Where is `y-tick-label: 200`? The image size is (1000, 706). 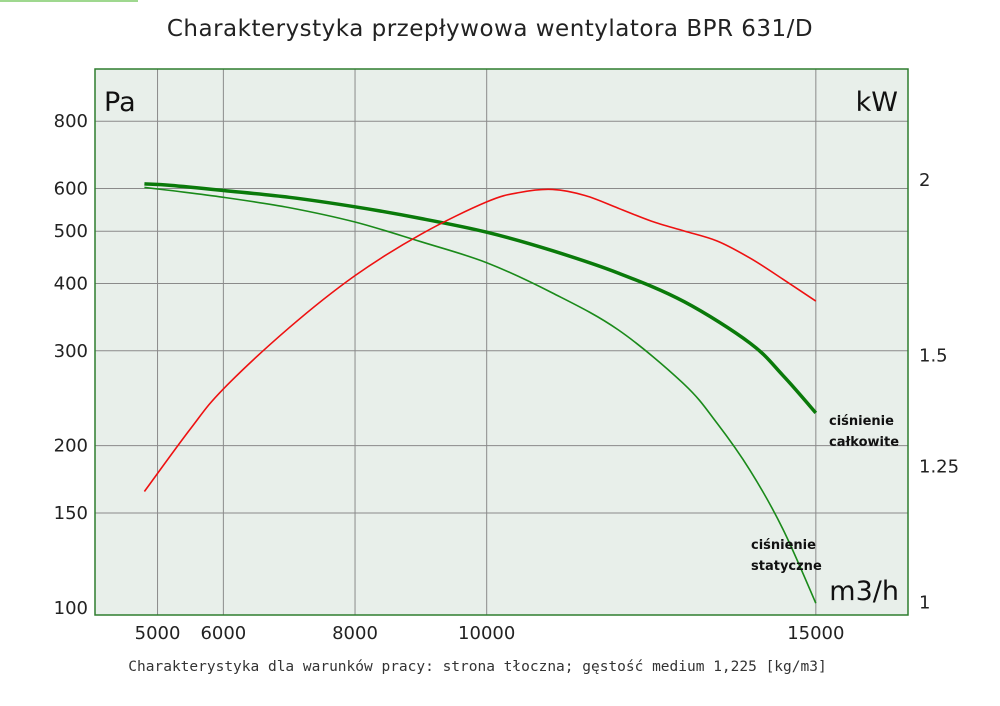
y-tick-label: 200 is located at coordinates (71, 446).